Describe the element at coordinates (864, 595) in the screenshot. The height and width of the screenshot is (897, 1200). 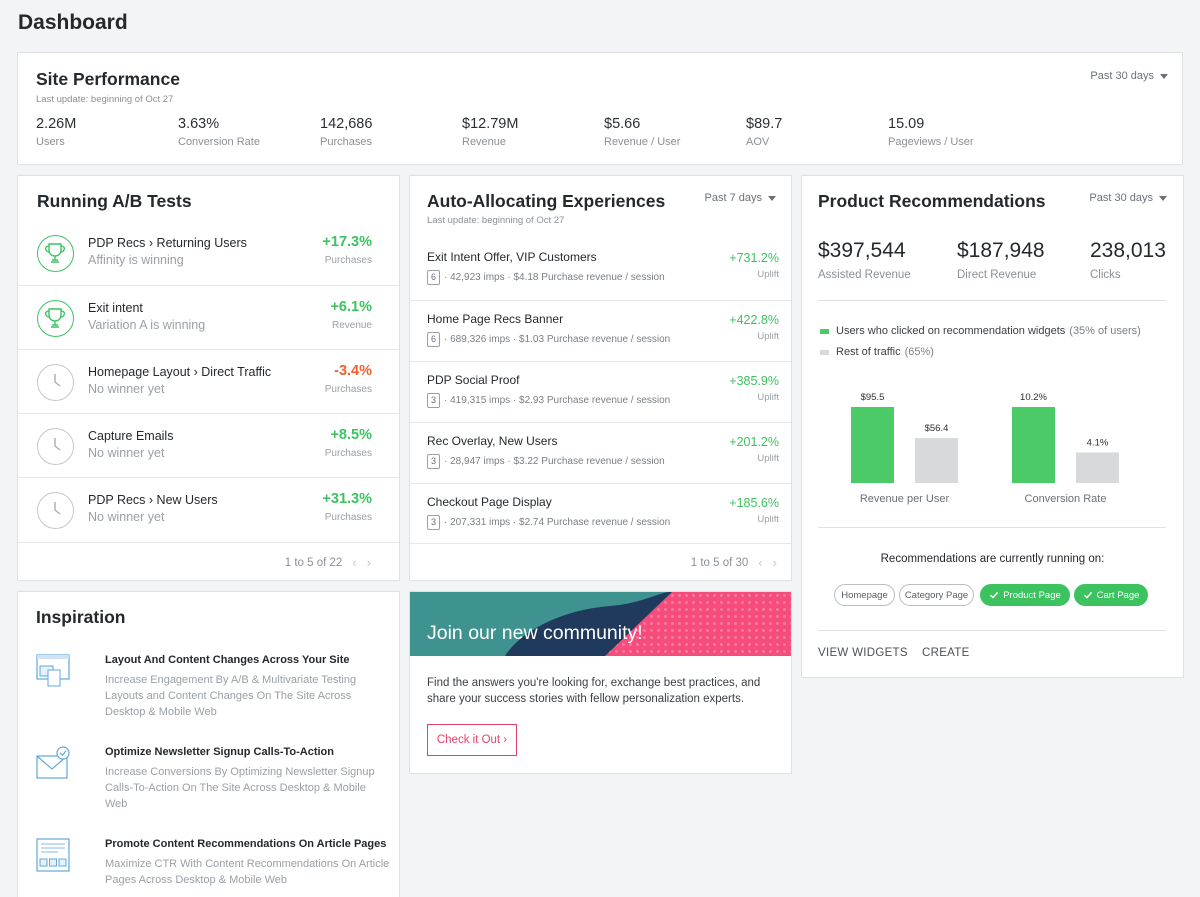
I see `pill-homepage: Homepage` at that location.